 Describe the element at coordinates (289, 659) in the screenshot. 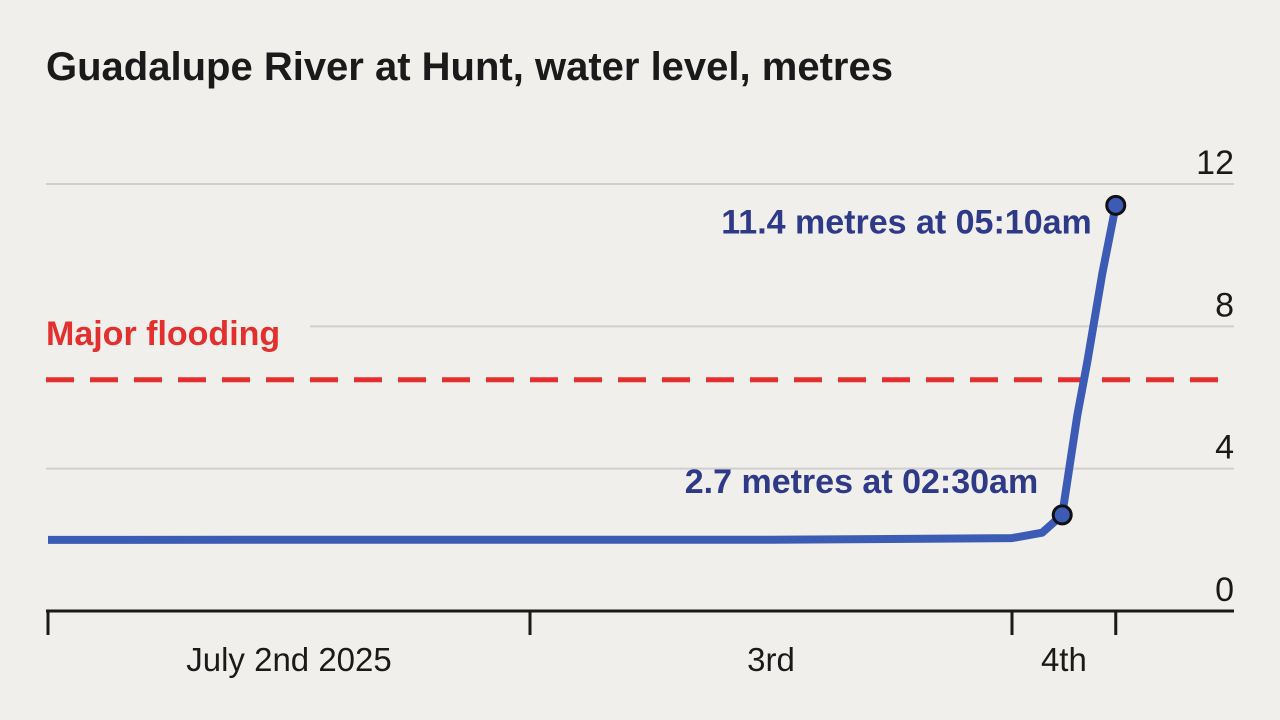

I see `x-tick-label: July 2nd 2025` at that location.